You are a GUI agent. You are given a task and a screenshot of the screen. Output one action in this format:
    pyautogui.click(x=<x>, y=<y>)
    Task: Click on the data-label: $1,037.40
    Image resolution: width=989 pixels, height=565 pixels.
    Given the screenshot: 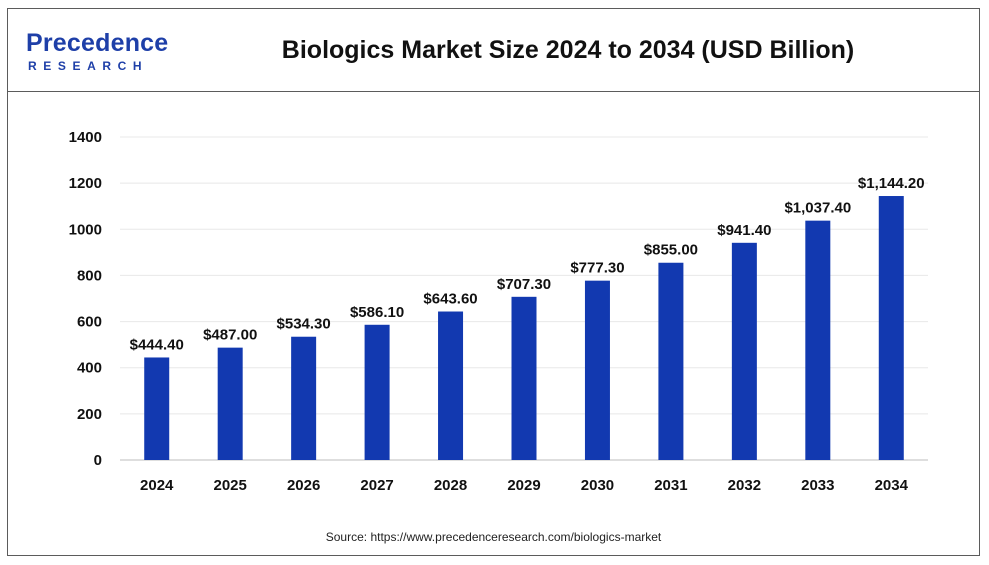 What is the action you would take?
    pyautogui.click(x=817, y=208)
    